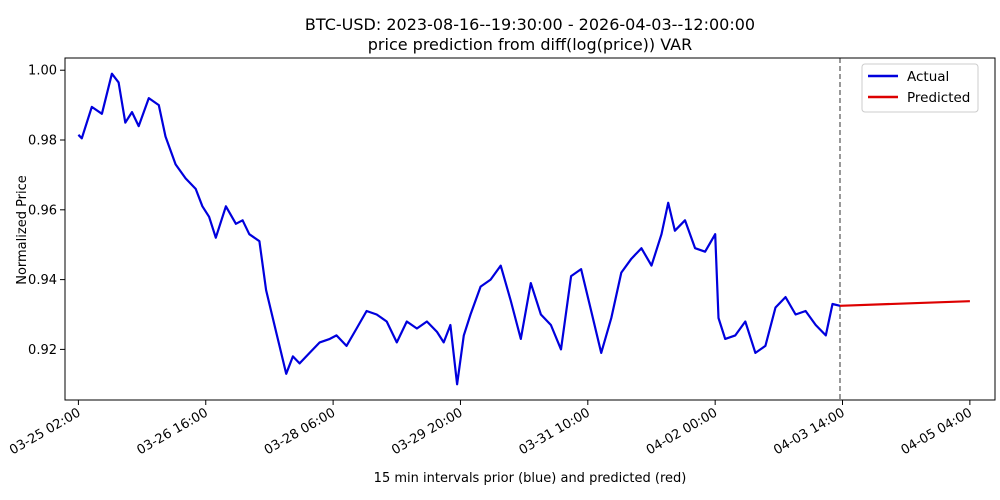 Image resolution: width=1000 pixels, height=500 pixels. Describe the element at coordinates (42, 210) in the screenshot. I see `y-tick-label: 0.96` at that location.